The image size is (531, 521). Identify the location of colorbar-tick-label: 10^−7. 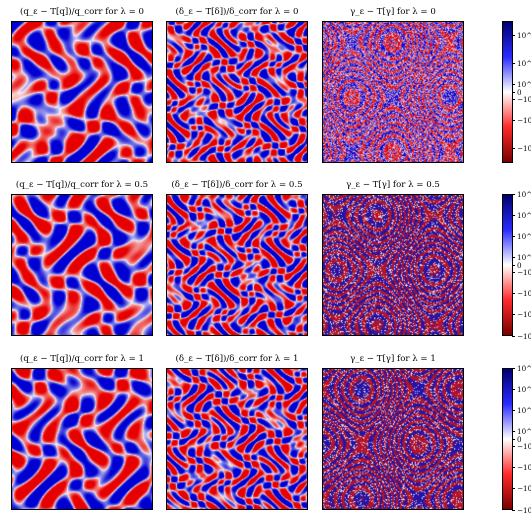
(521, 257).